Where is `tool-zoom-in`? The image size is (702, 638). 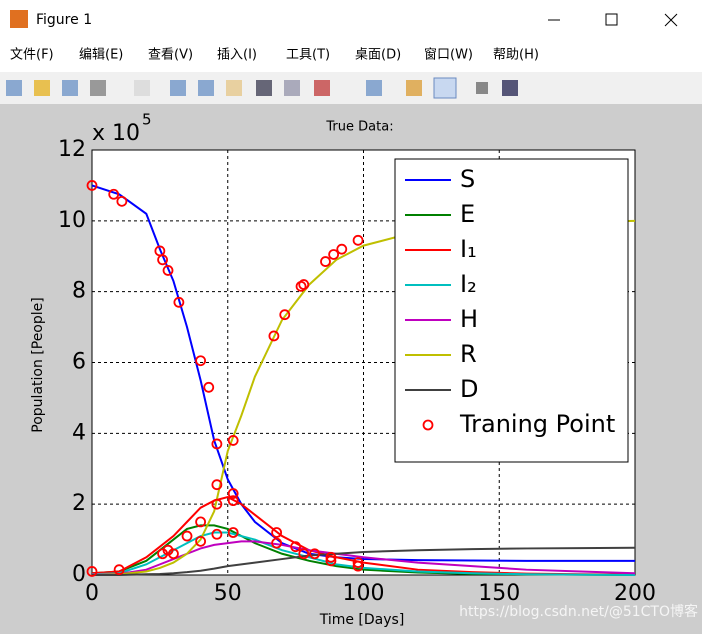
tool-zoom-in is located at coordinates (178, 88).